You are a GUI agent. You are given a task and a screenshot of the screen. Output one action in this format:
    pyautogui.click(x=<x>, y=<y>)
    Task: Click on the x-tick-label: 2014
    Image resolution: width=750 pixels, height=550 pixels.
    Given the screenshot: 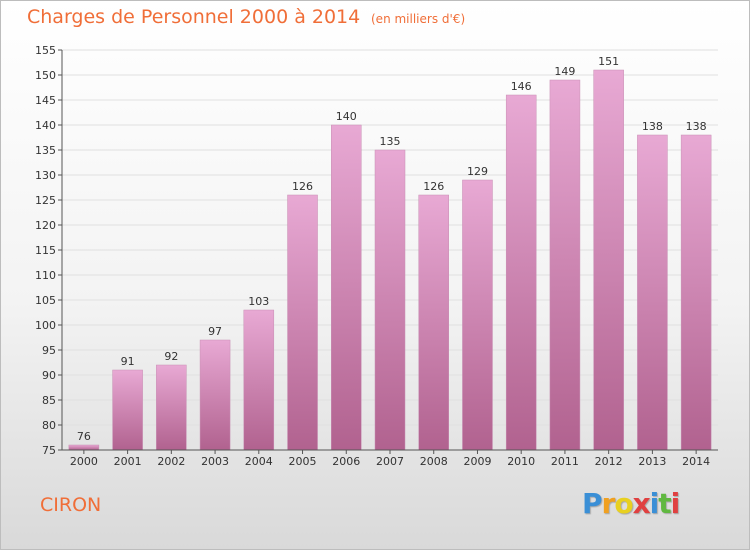 What is the action you would take?
    pyautogui.click(x=696, y=461)
    